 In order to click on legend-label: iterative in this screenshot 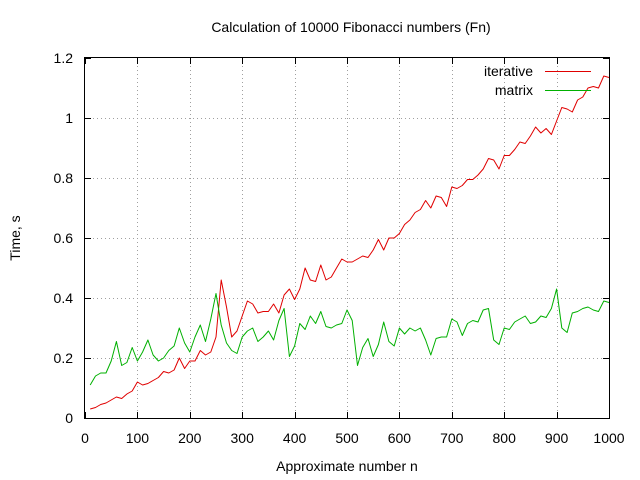, I will do `click(508, 71)`.